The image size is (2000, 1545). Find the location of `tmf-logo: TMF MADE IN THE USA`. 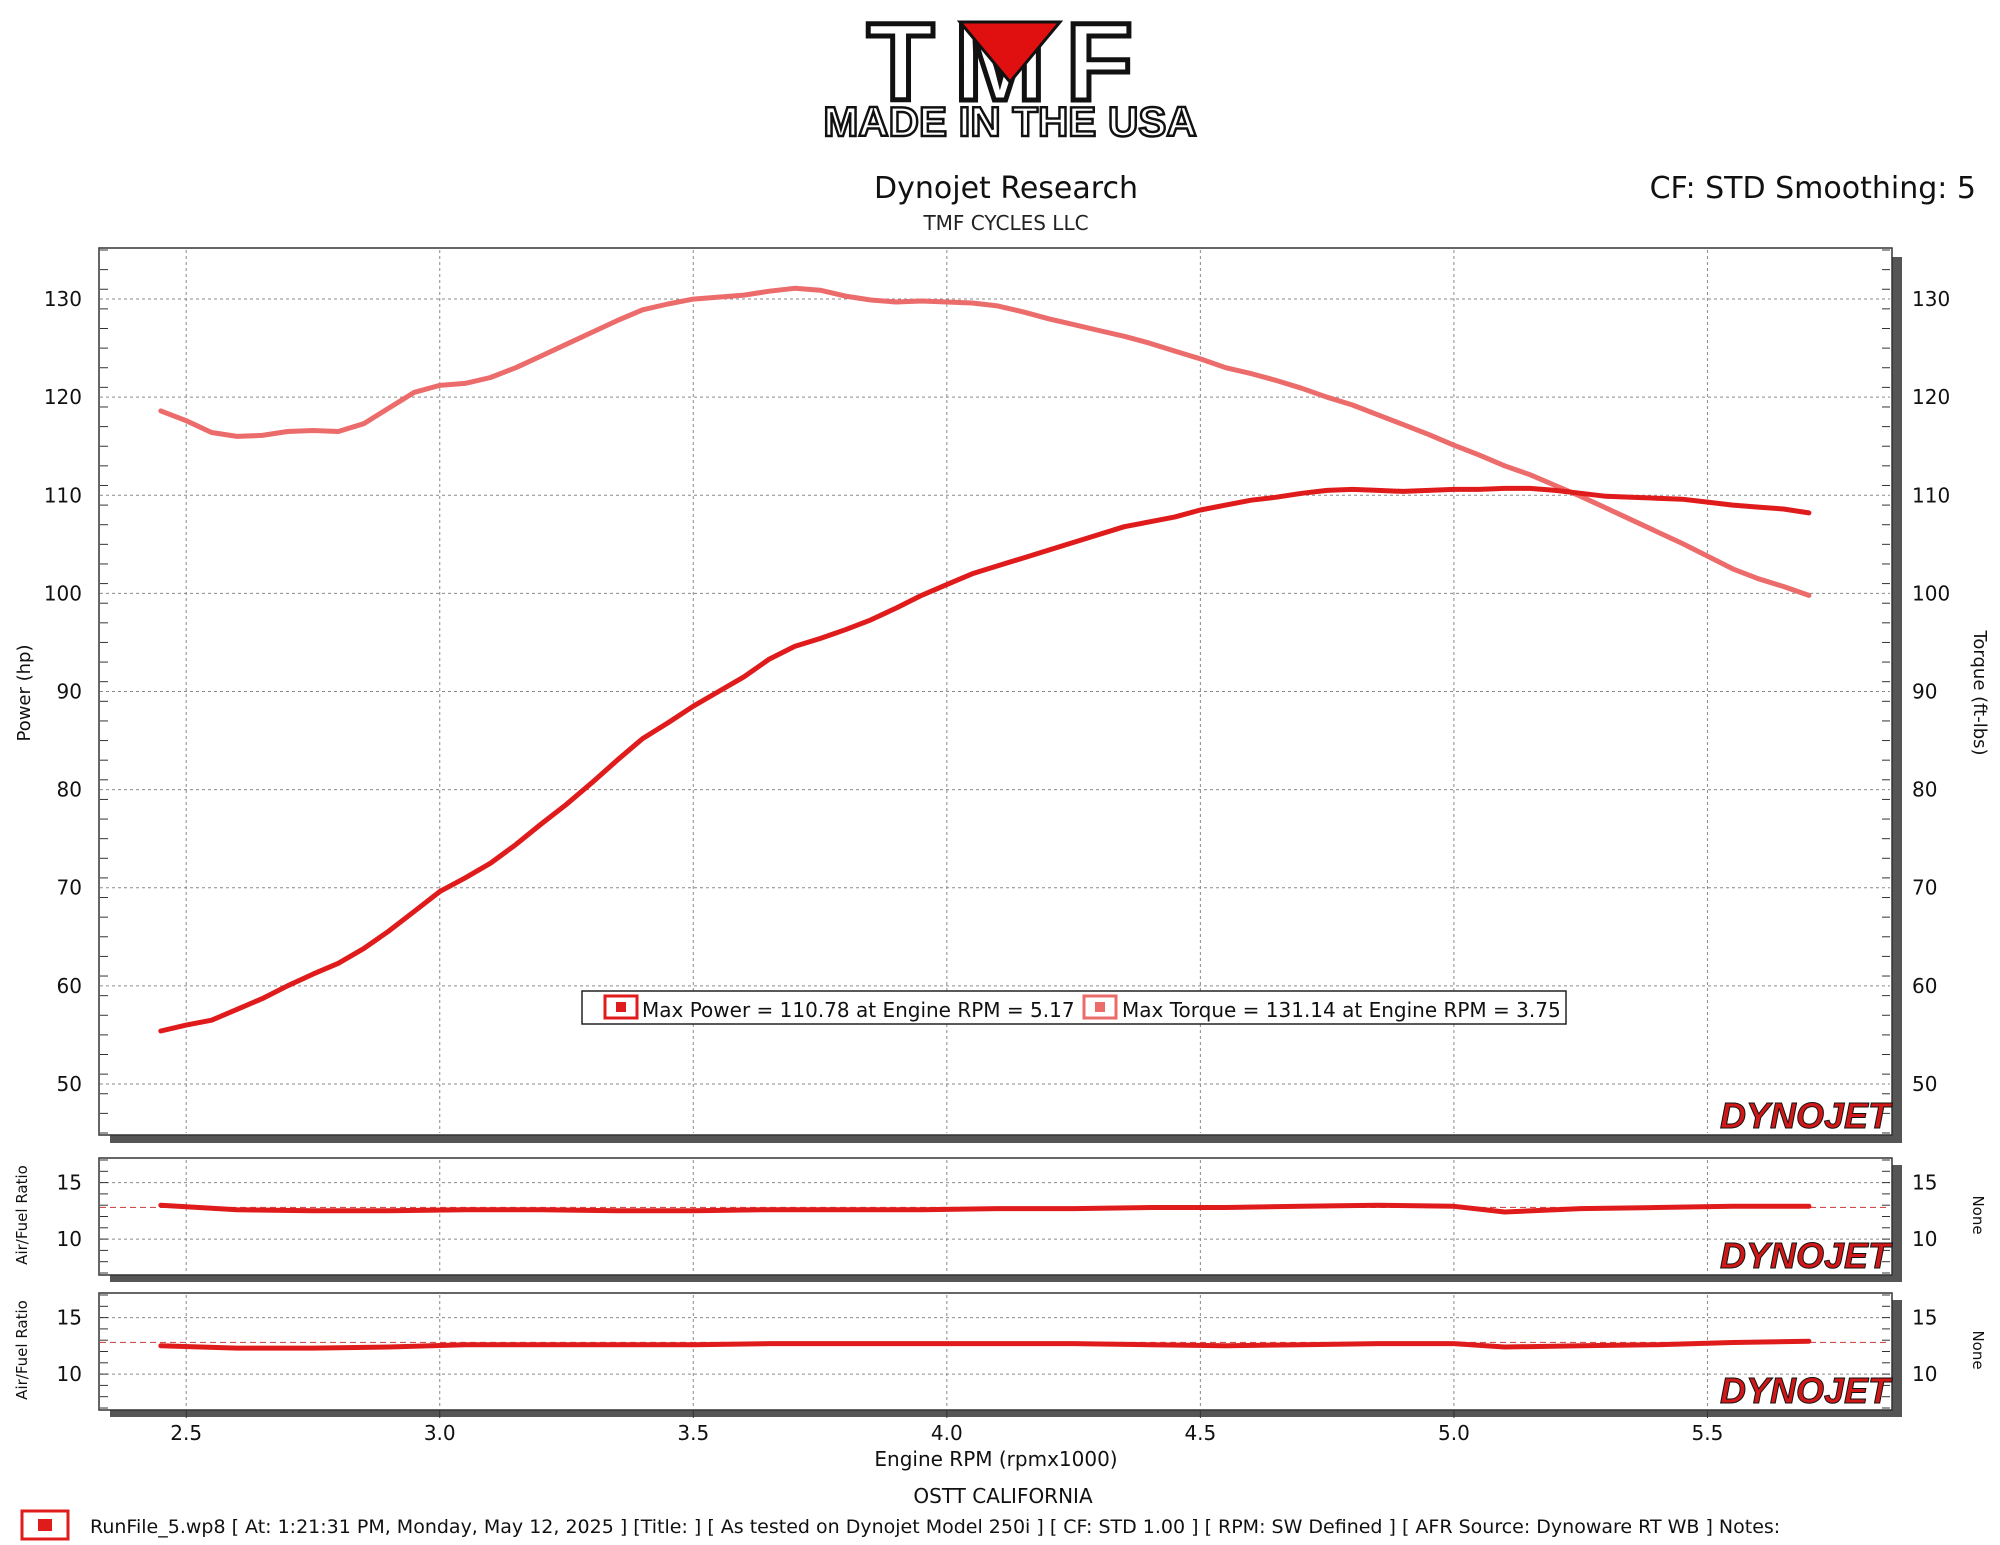

tmf-logo: TMF MADE IN THE USA is located at coordinates (1010, 73).